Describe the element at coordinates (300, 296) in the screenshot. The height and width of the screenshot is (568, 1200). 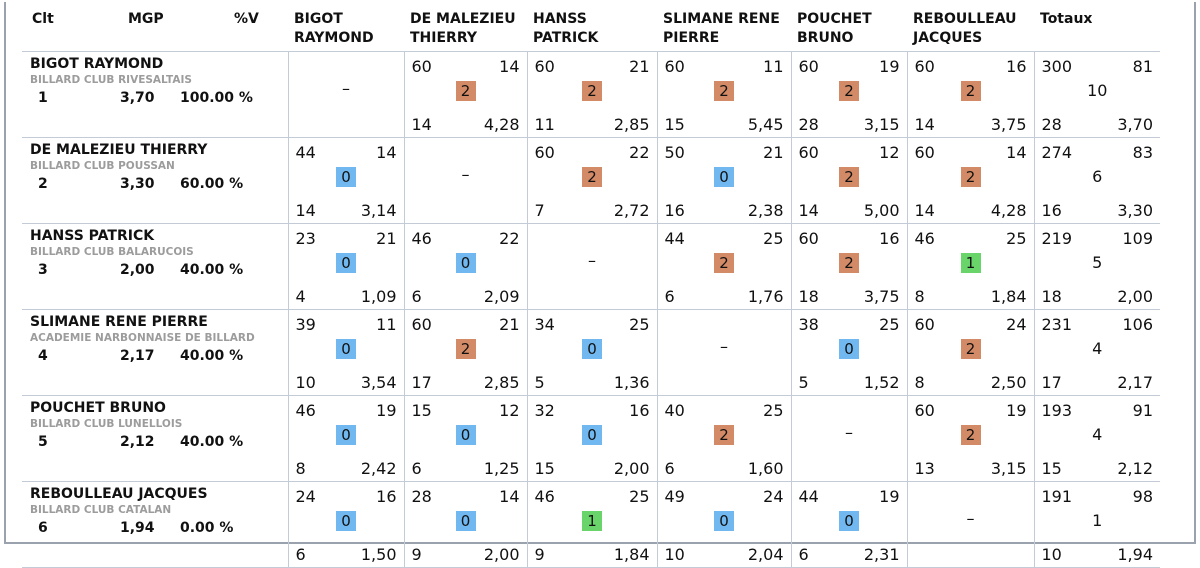
I see `serie-value: 4` at that location.